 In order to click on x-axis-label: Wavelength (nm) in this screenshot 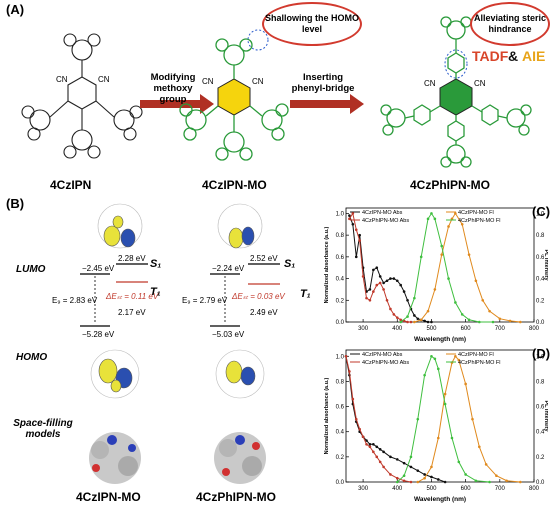, I will do `click(440, 339)`.